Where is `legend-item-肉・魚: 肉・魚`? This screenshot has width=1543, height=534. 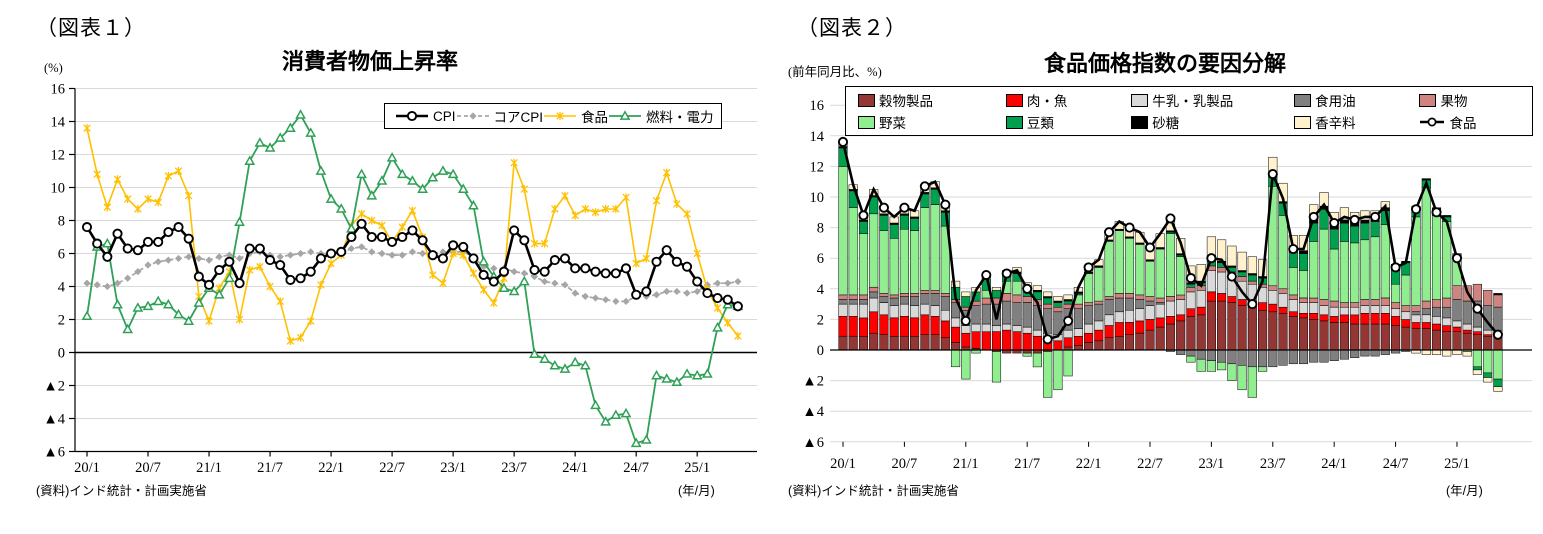 legend-item-肉・魚: 肉・魚 is located at coordinates (1068, 100).